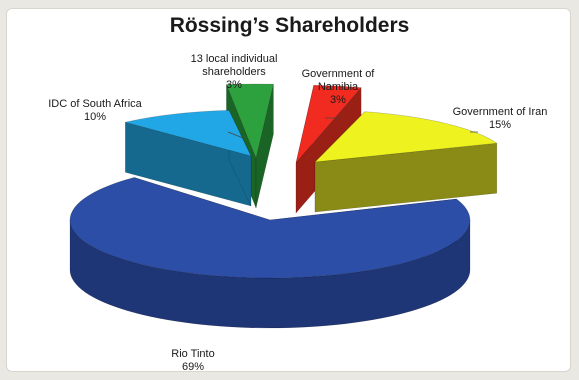  I want to click on leader-line-local, so click(235, 135).